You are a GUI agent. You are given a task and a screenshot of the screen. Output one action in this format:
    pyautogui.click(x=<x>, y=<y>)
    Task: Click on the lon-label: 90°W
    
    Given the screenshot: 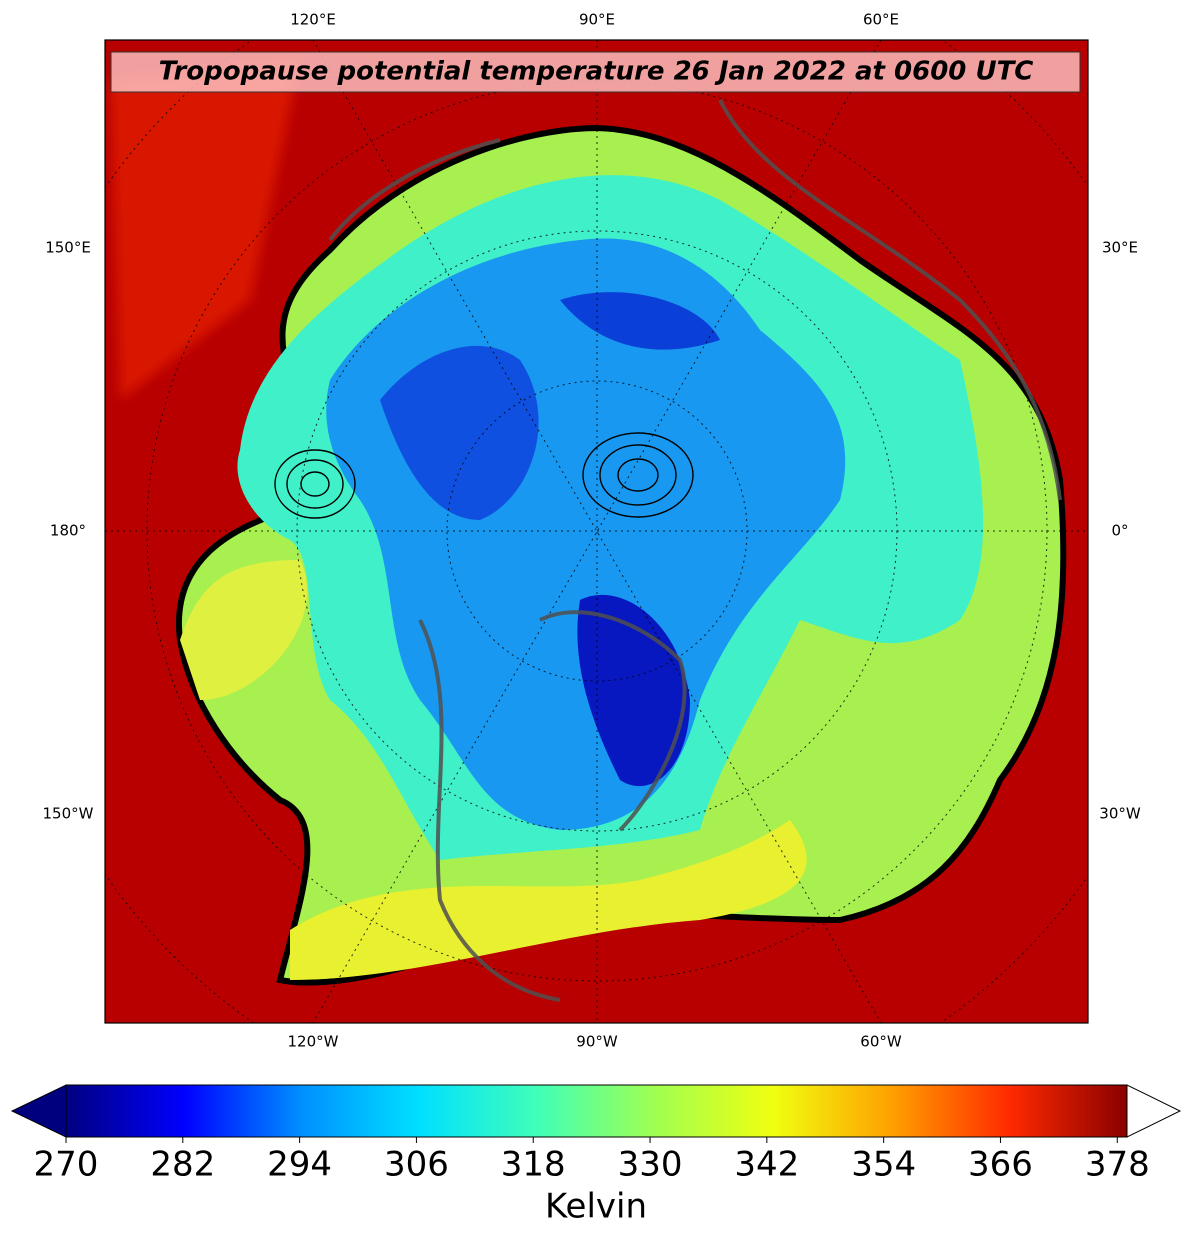 What is the action you would take?
    pyautogui.click(x=597, y=1042)
    